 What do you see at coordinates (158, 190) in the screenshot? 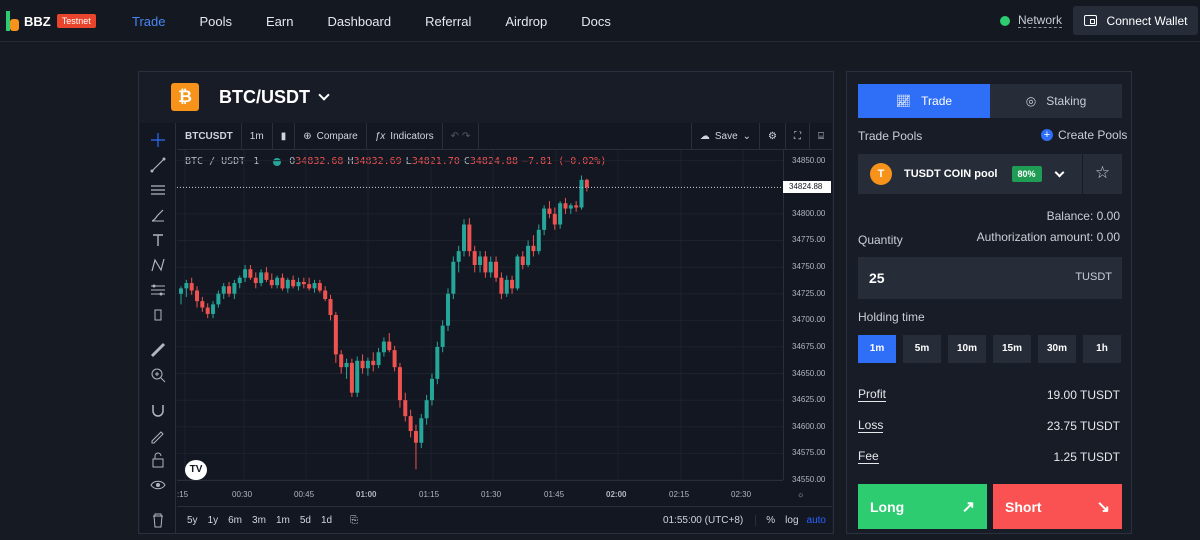
I see `horizontal-lines-icon` at bounding box center [158, 190].